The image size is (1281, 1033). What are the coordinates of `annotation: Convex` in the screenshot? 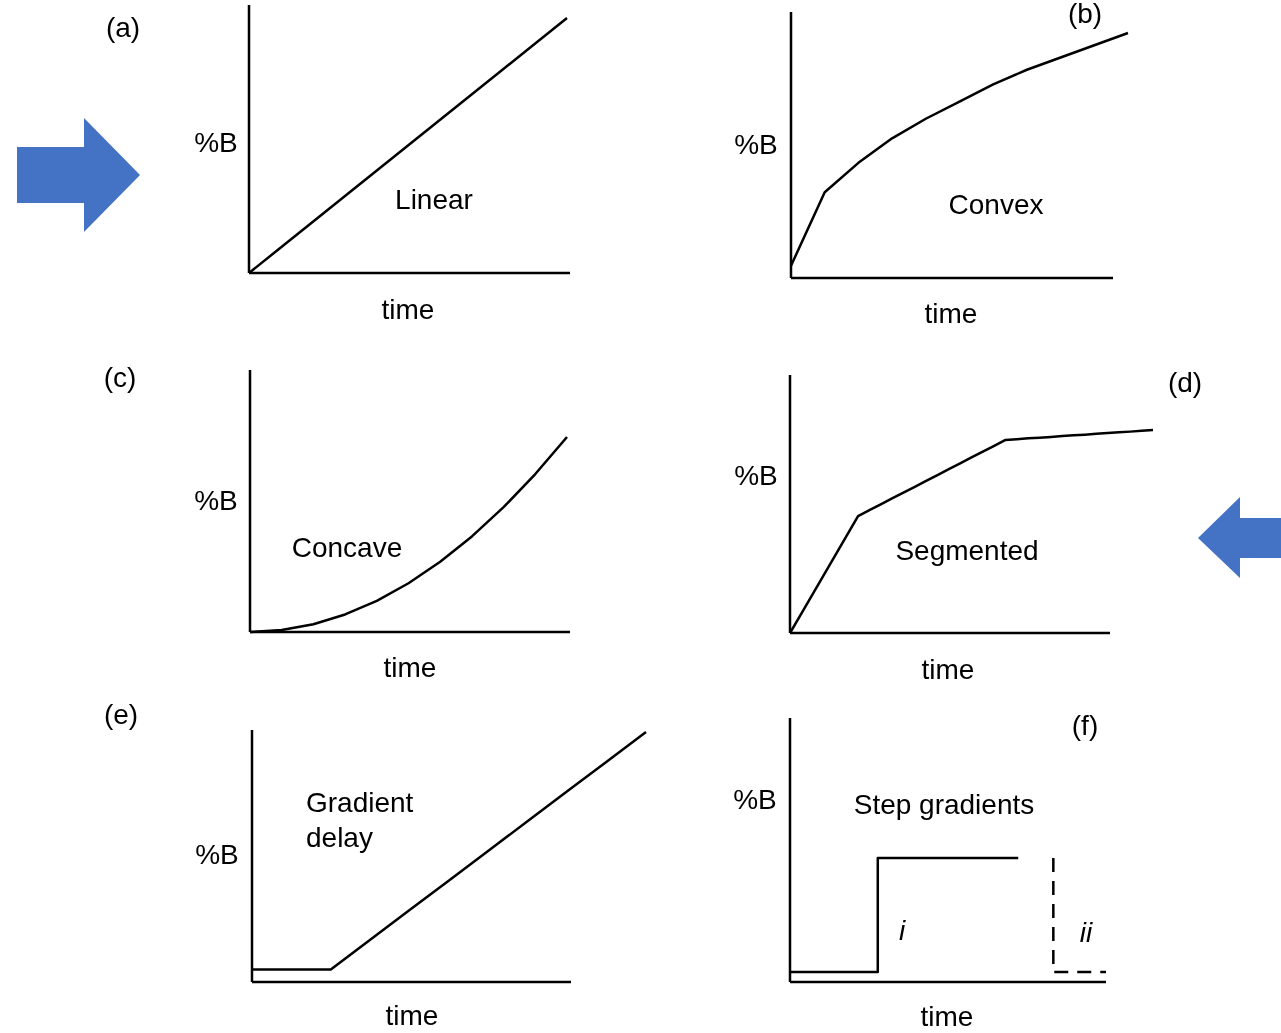 It's located at (996, 205).